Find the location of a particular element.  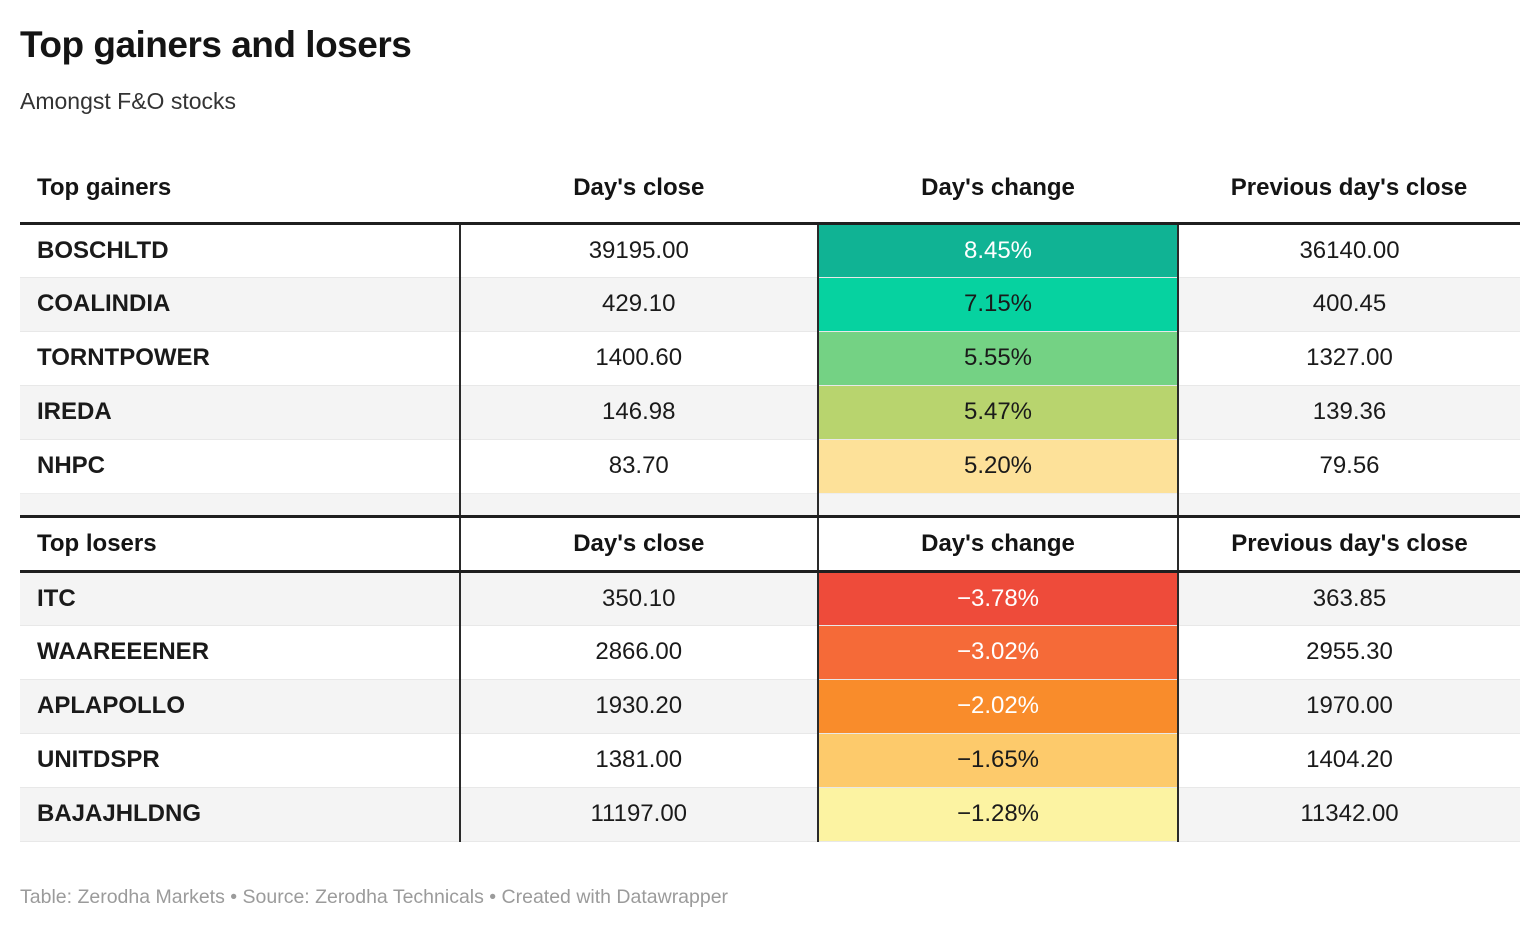

previous-close-value: 139.36 is located at coordinates (1349, 411).